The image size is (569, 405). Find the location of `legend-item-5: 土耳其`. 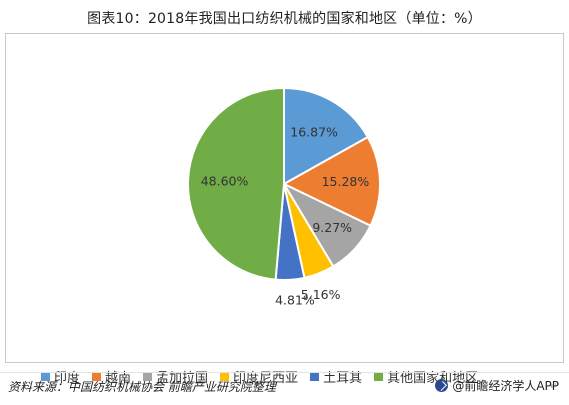

legend-item-5: 土耳其 is located at coordinates (336, 376).